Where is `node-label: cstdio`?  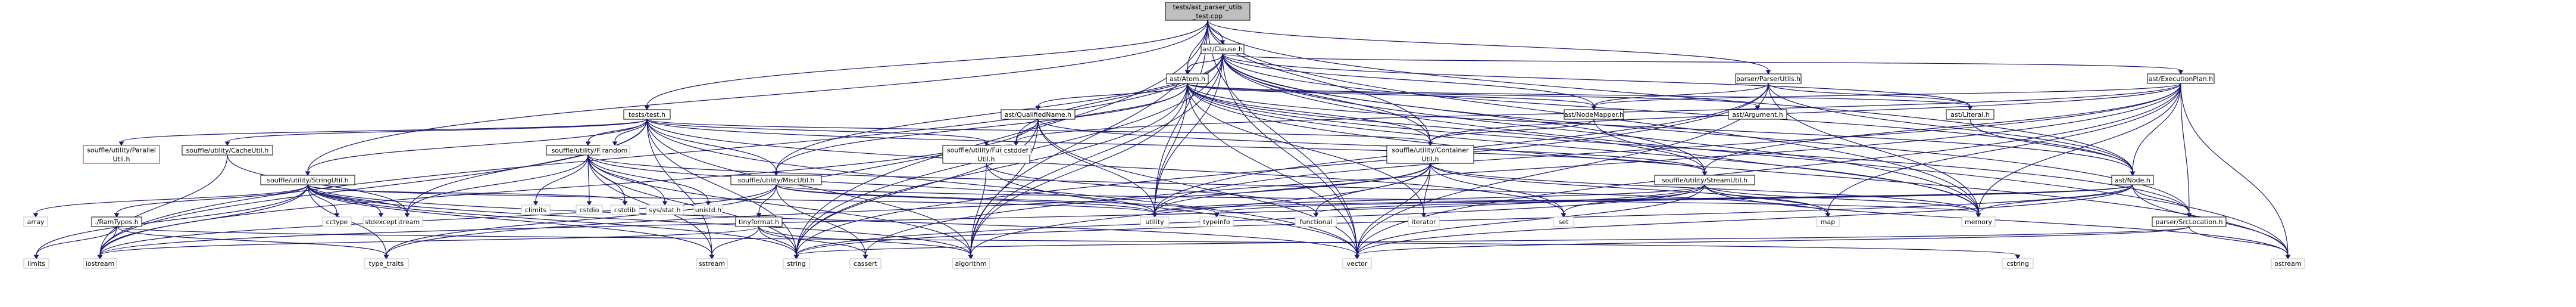 node-label: cstdio is located at coordinates (589, 210).